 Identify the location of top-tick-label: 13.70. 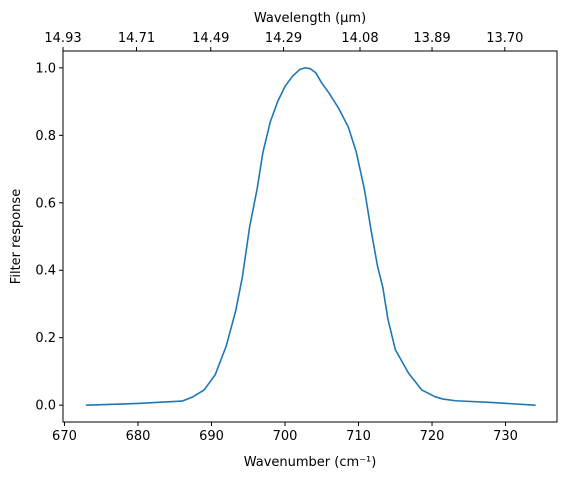
(504, 38).